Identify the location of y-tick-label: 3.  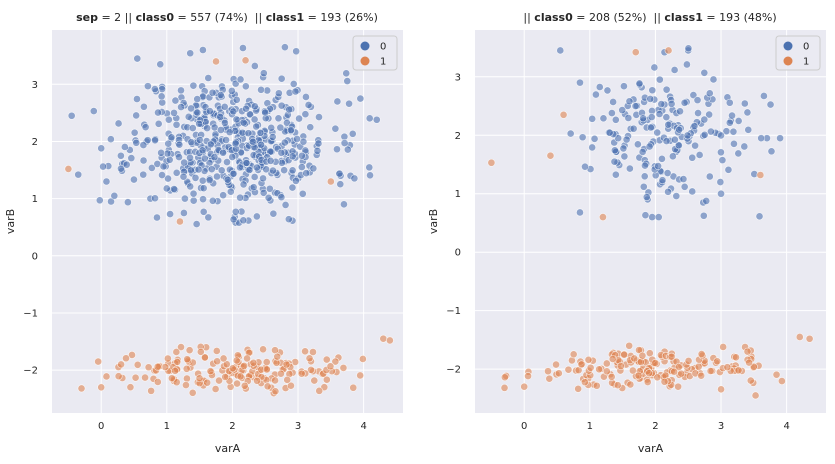
(458, 77).